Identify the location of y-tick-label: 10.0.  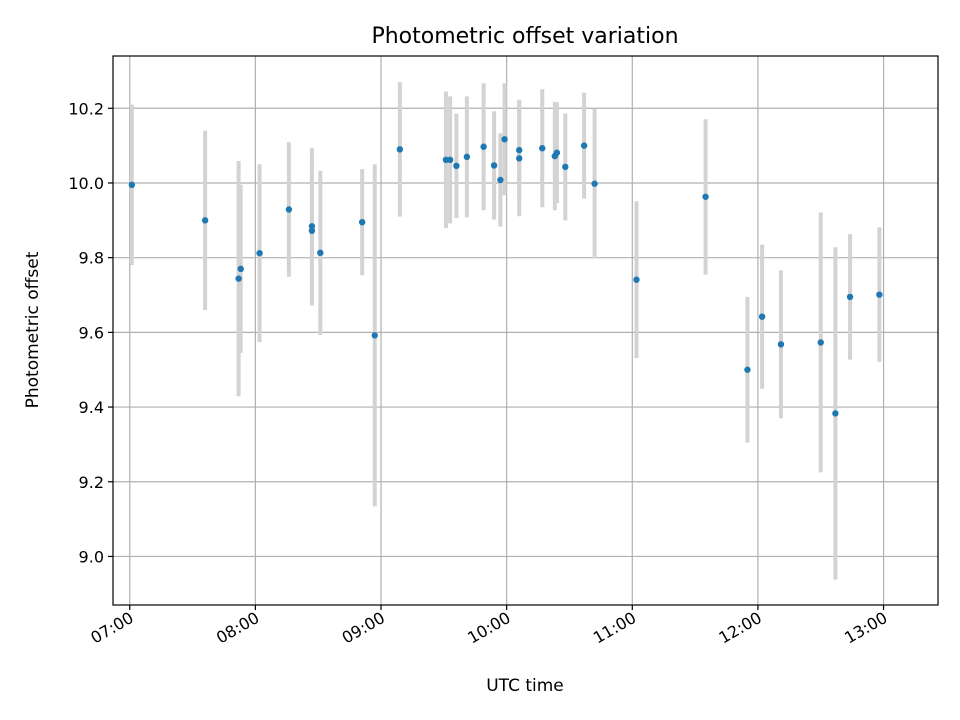
(86, 183).